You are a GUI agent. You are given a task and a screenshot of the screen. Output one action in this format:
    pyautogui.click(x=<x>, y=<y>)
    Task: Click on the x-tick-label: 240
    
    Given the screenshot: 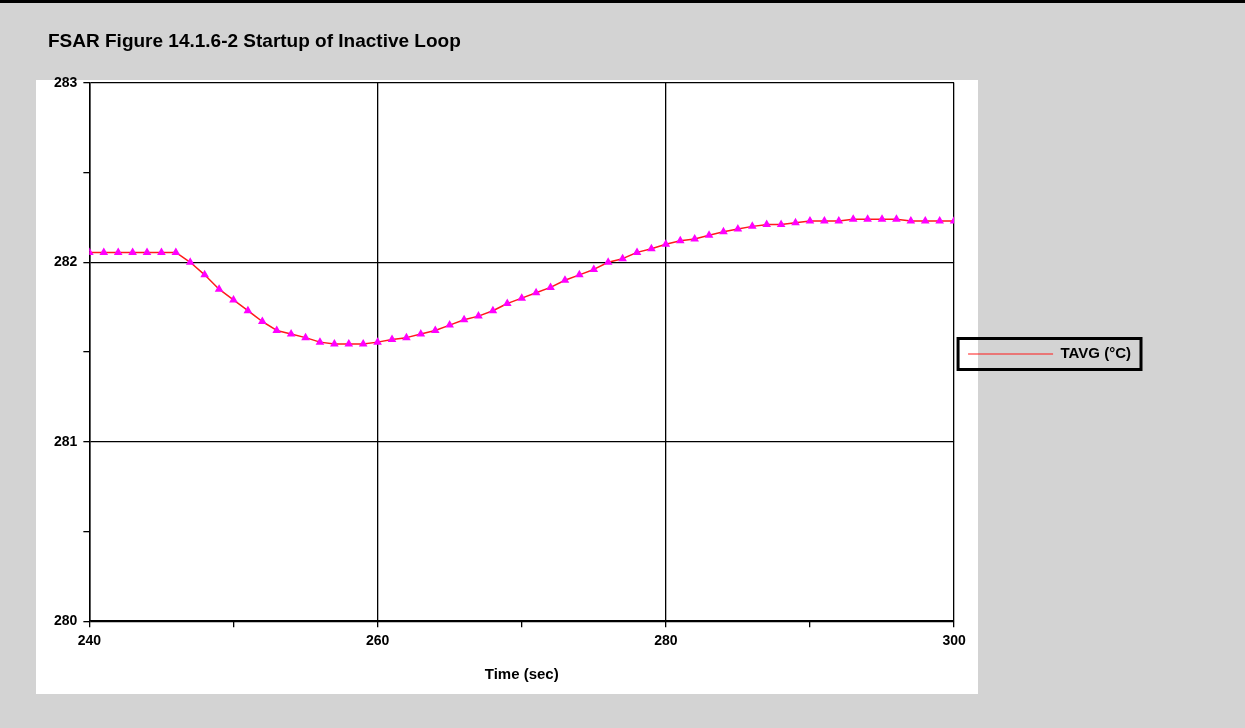 What is the action you would take?
    pyautogui.click(x=89, y=640)
    